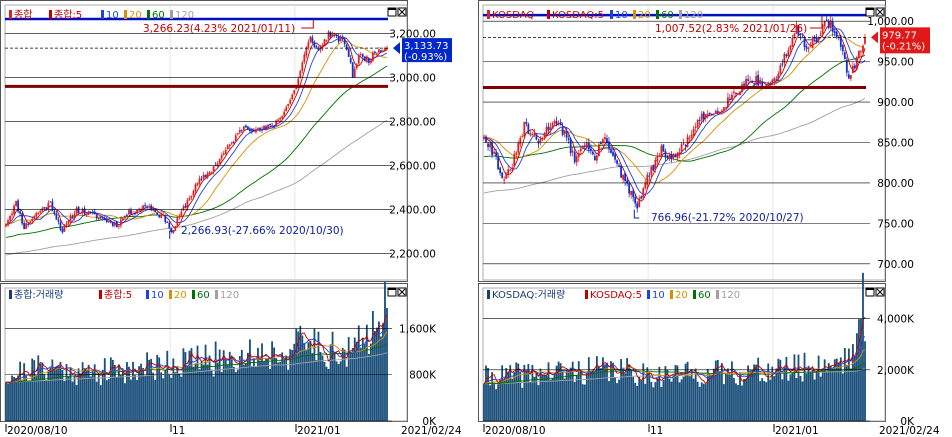  Describe the element at coordinates (896, 371) in the screenshot. I see `y-tick-label: 2,000K` at that location.